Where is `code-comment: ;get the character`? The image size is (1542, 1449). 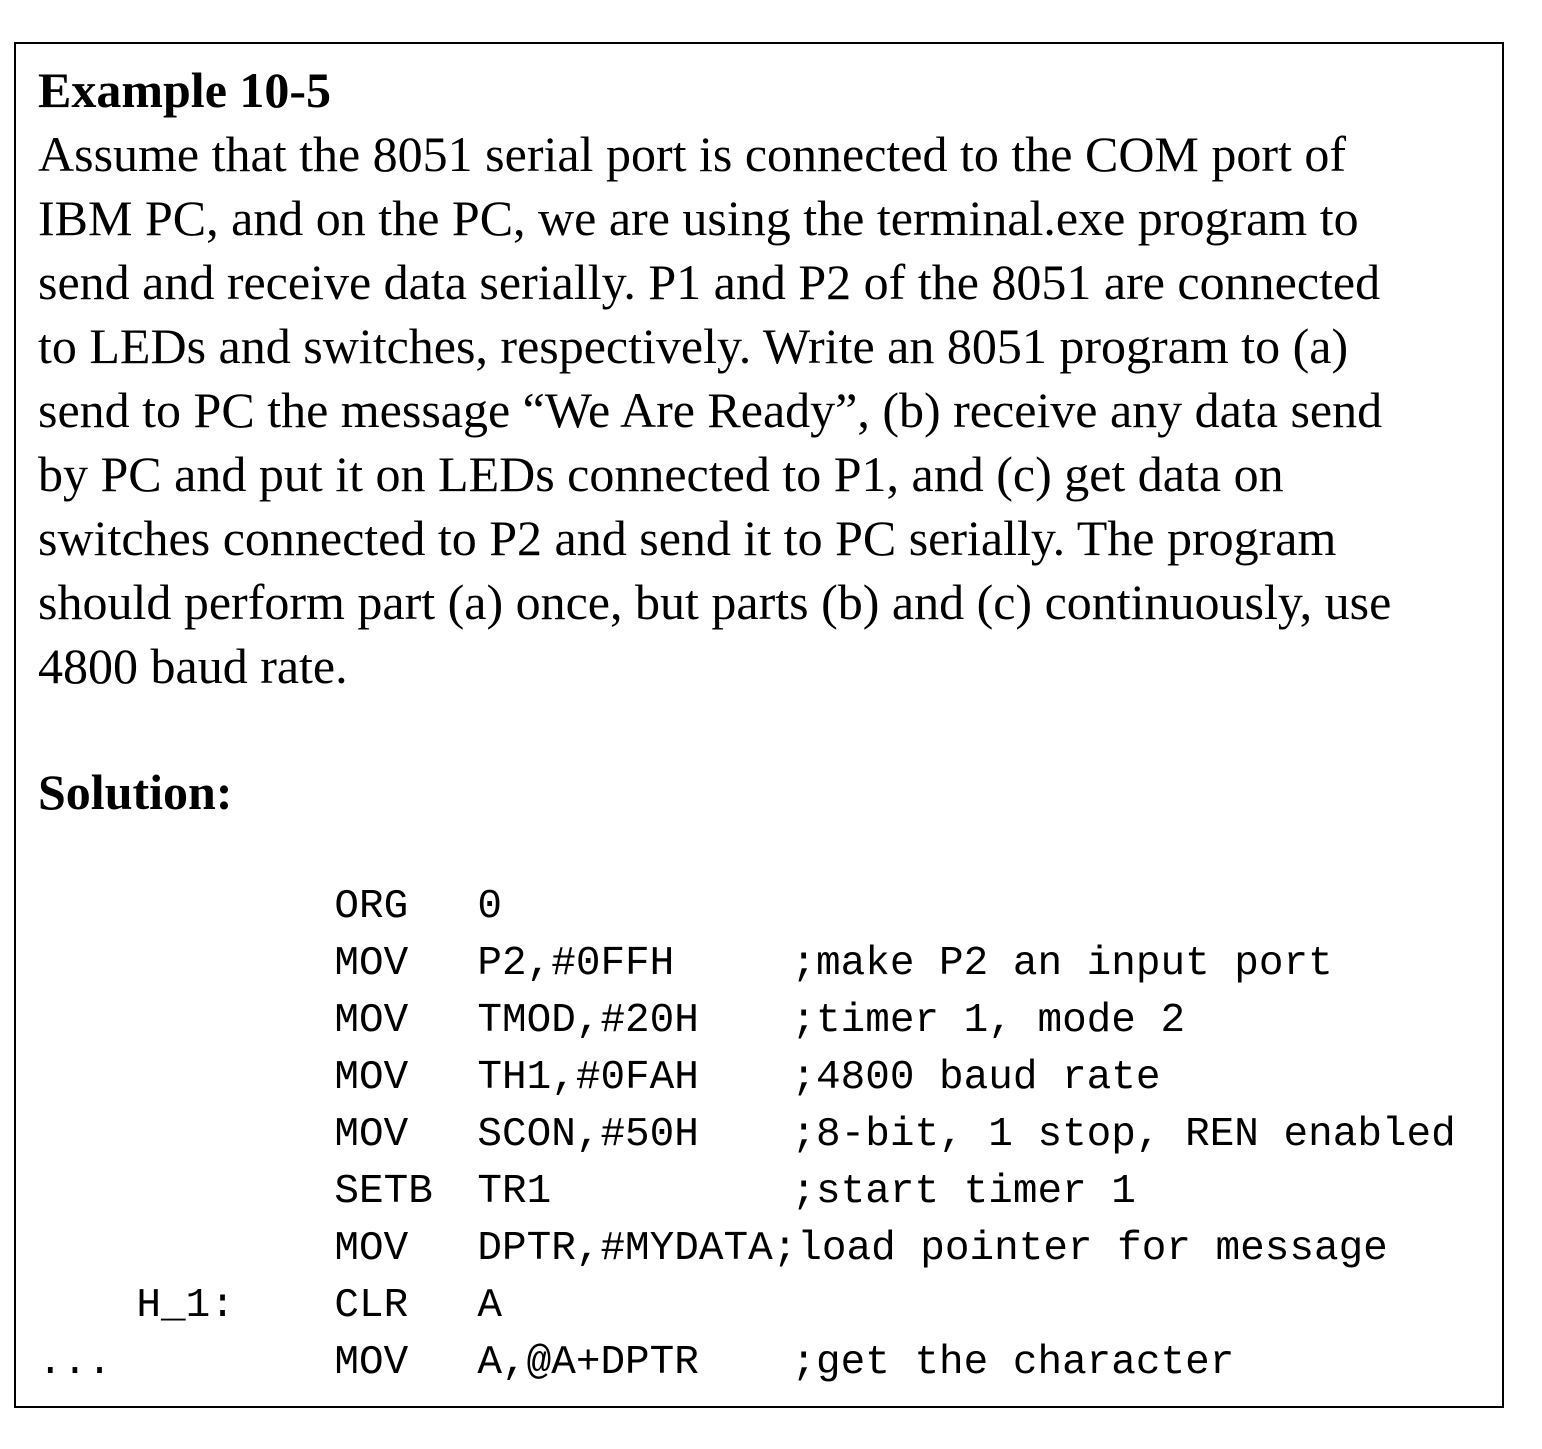 code-comment: ;get the character is located at coordinates (1013, 1363).